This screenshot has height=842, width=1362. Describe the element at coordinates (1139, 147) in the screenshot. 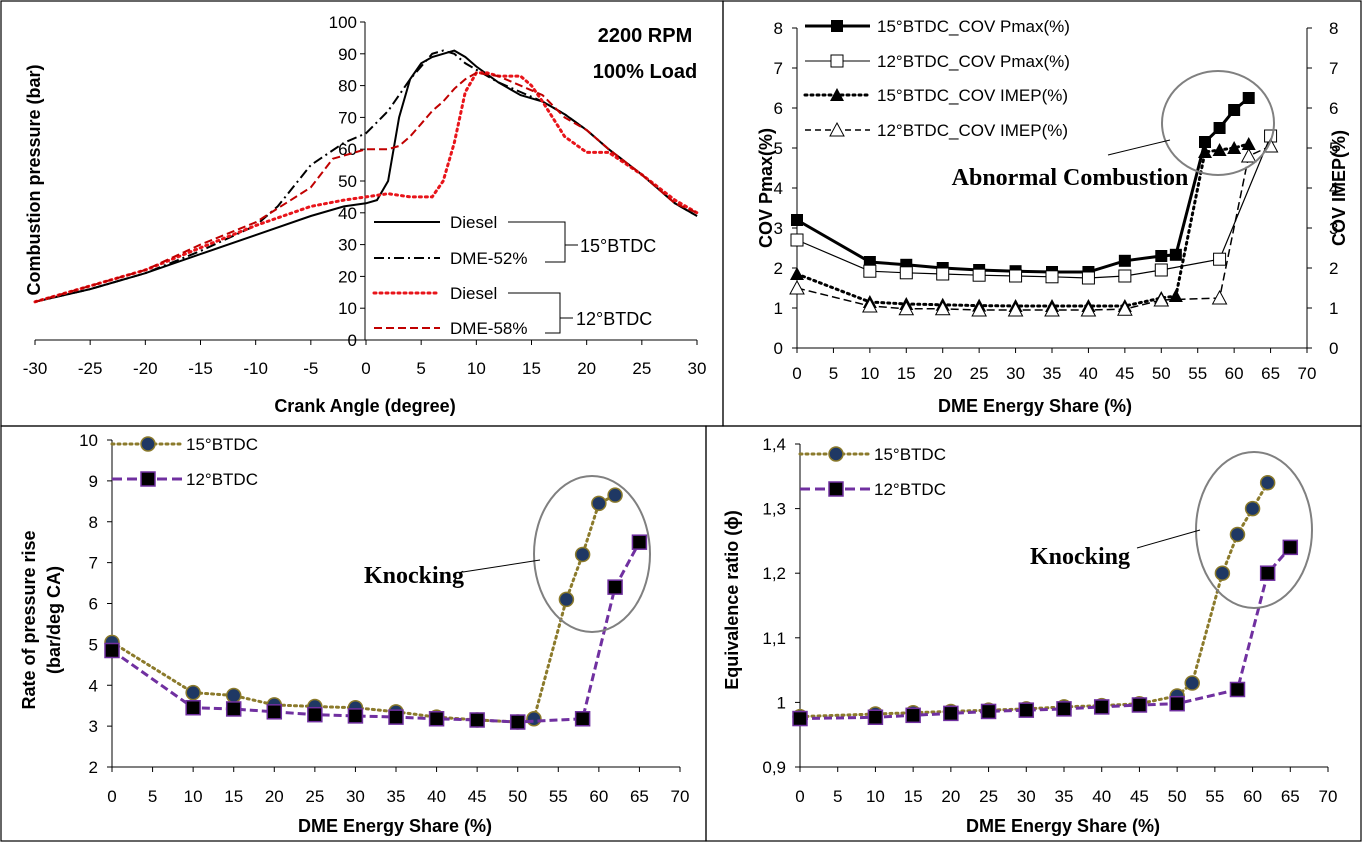

I see `cov-annotation-leader` at that location.